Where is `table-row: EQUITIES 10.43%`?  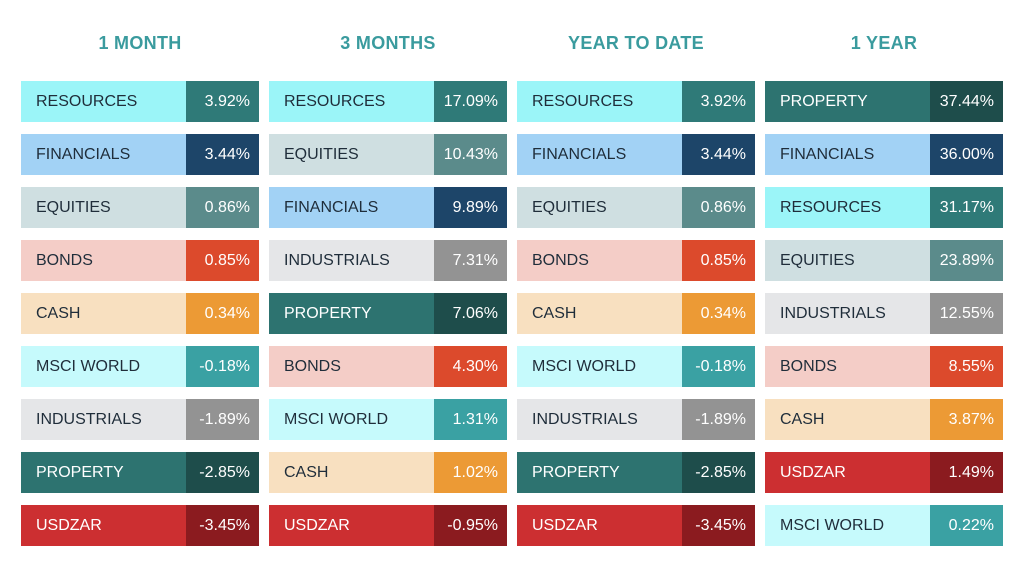
table-row: EQUITIES 10.43% is located at coordinates (388, 154).